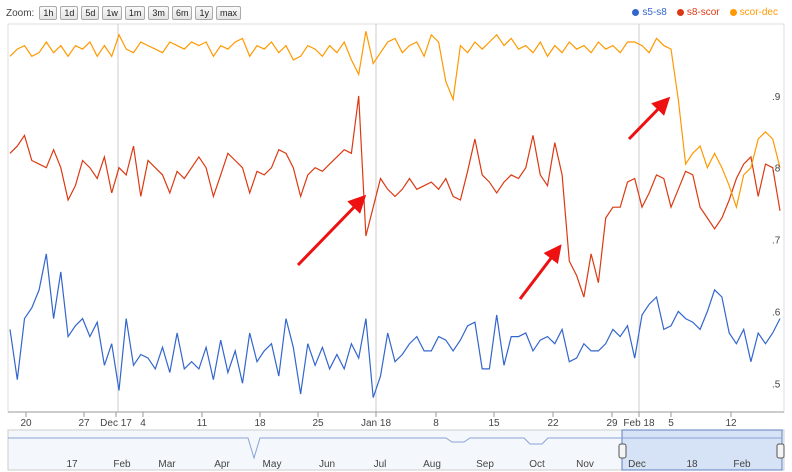 This screenshot has width=792, height=472. I want to click on zoom-1m-button: 1m, so click(135, 13).